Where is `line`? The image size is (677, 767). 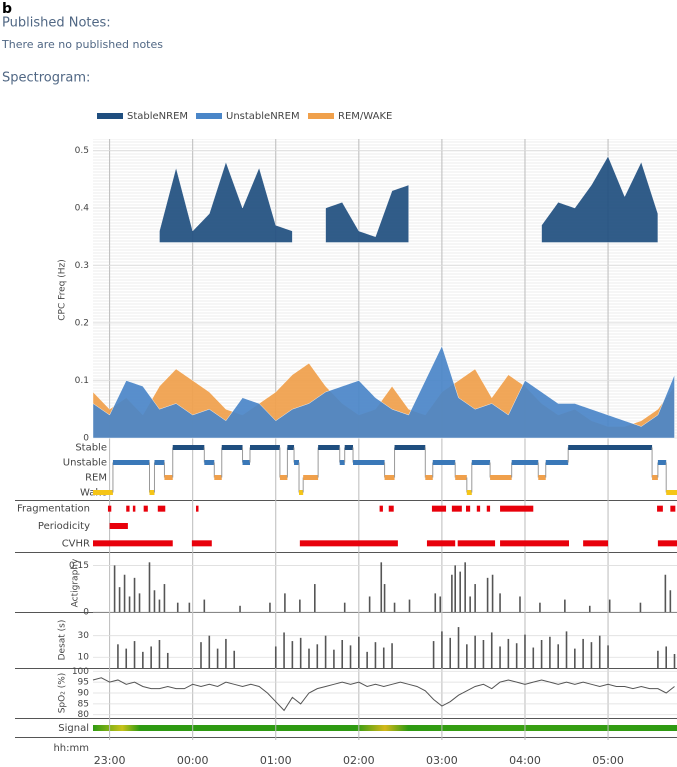
line is located at coordinates (383, 694).